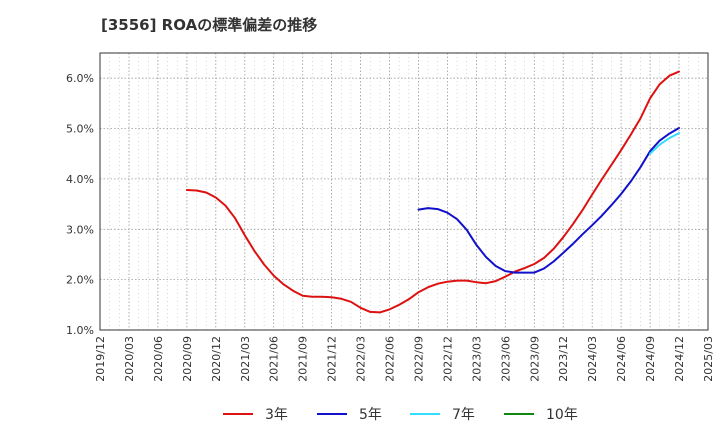  I want to click on x-tick-label: 2024/03, so click(592, 359).